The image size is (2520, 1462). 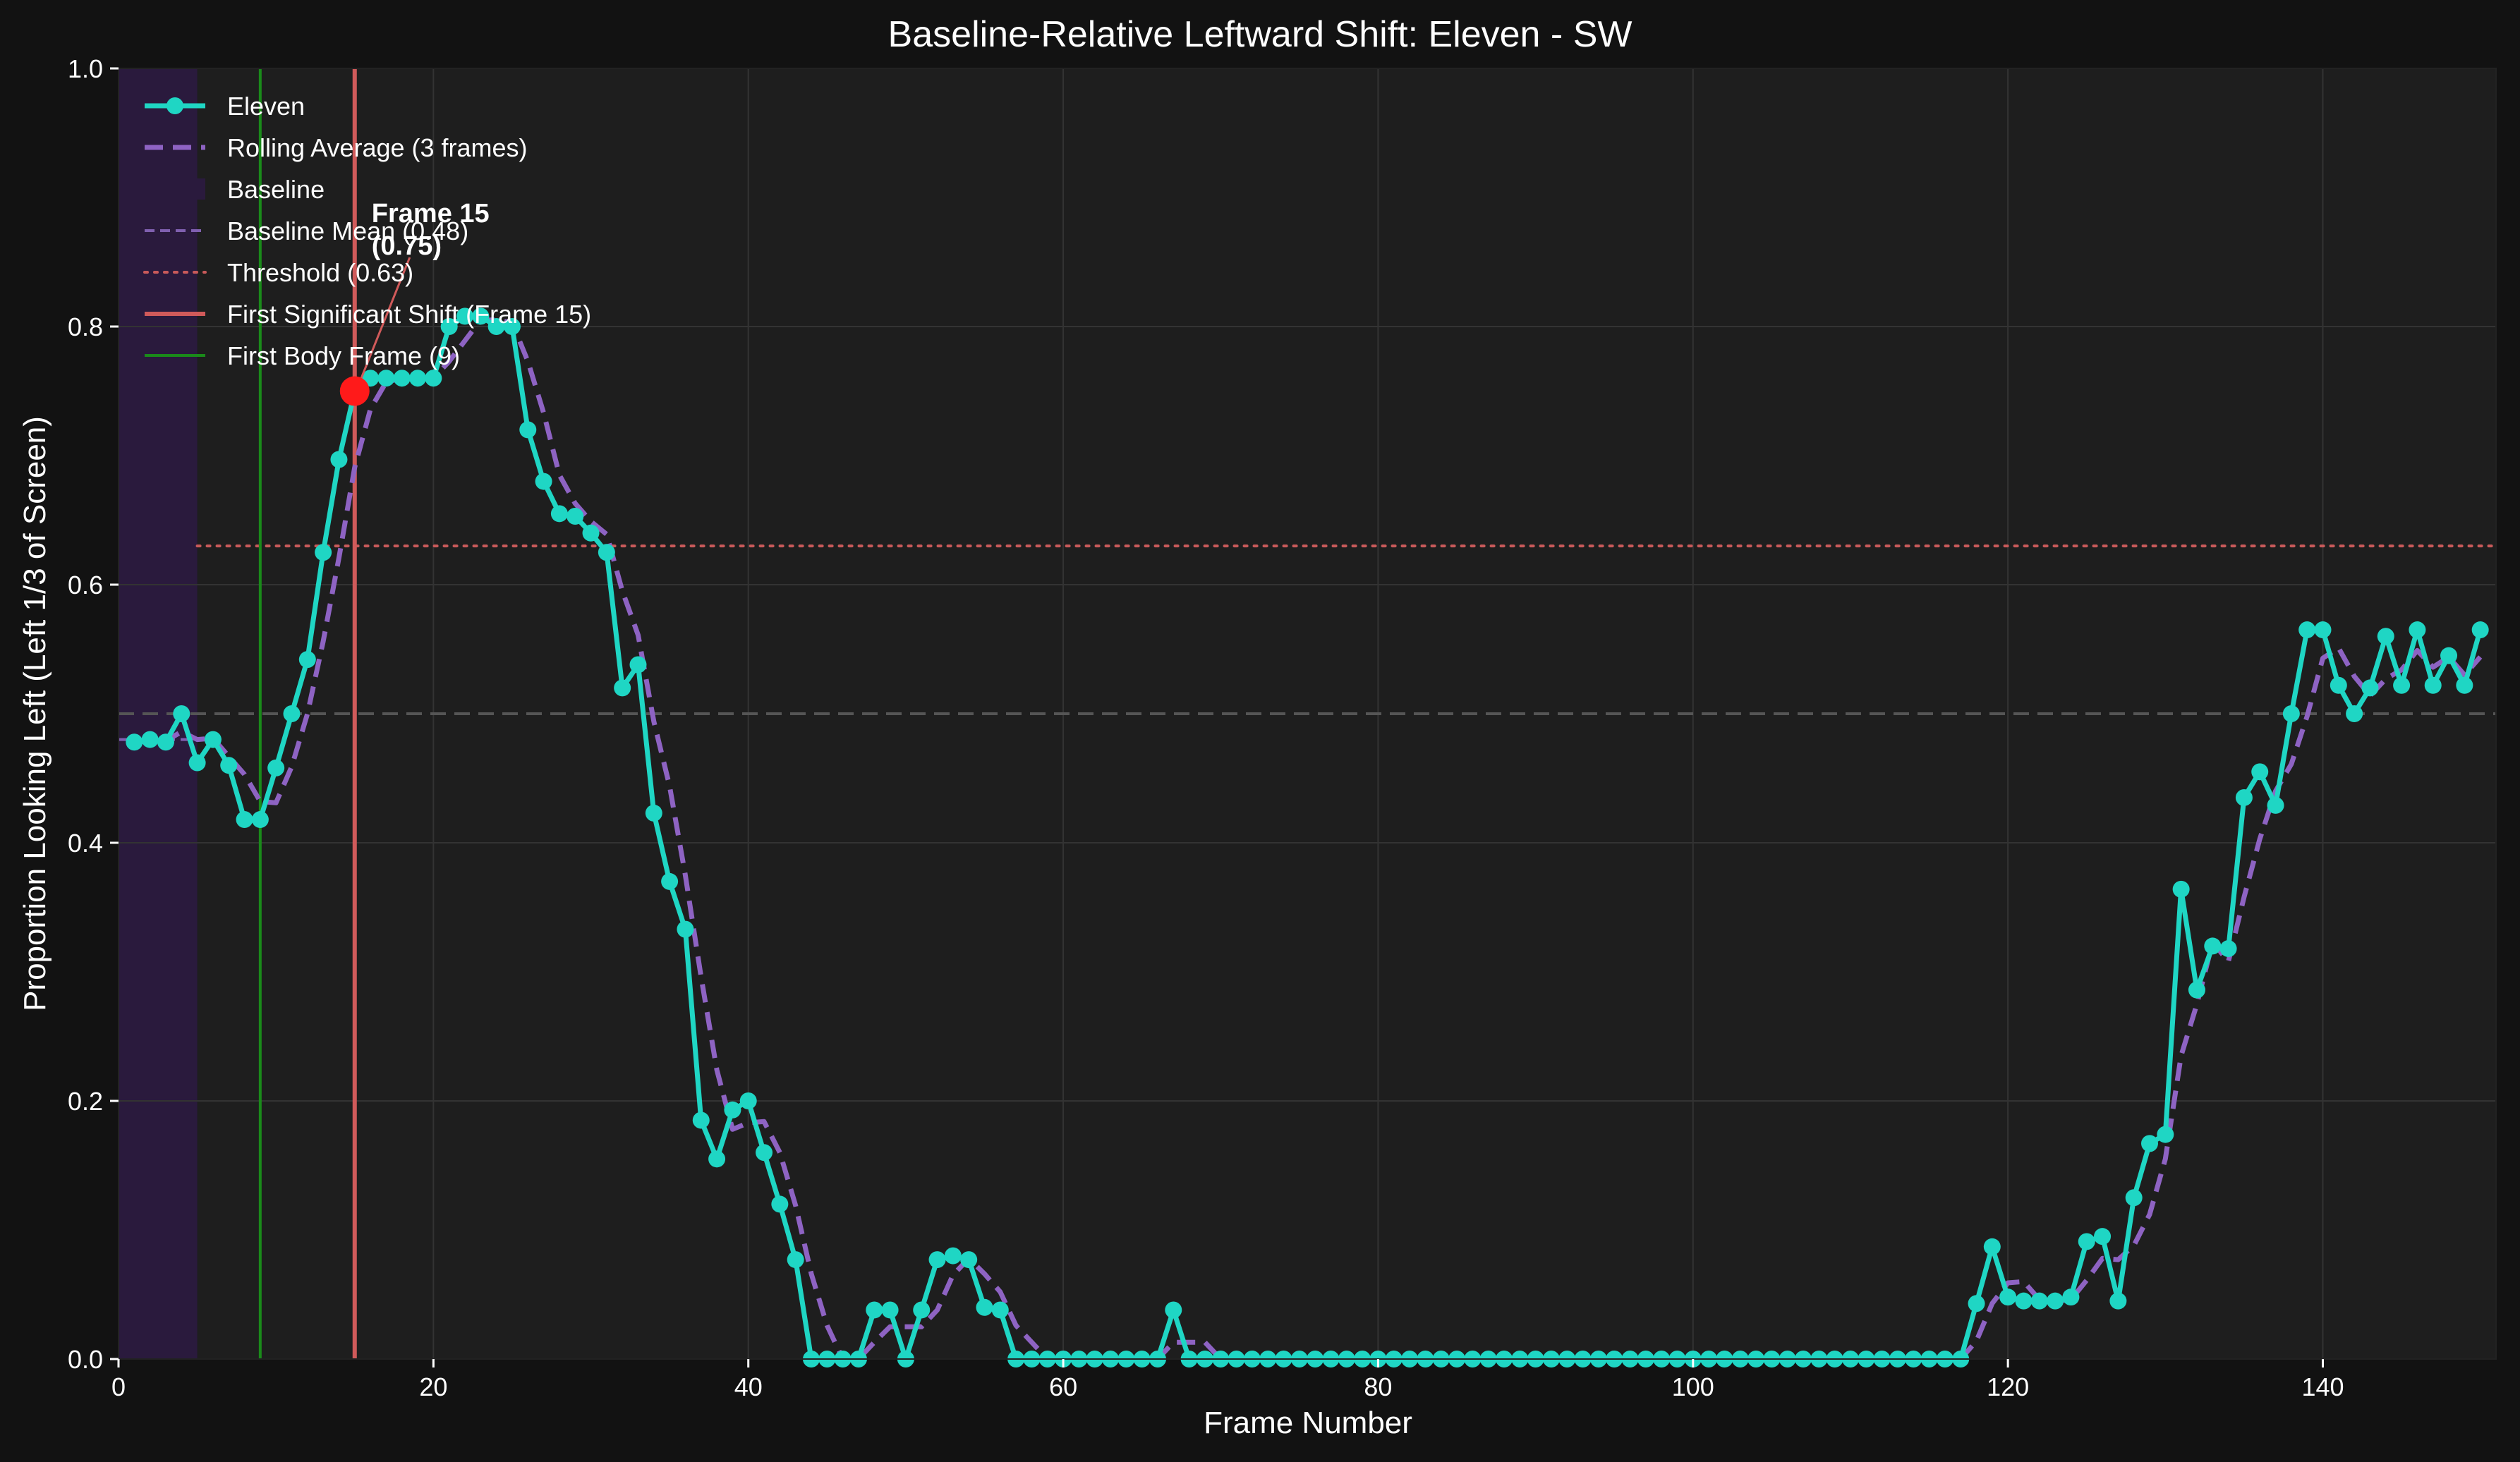 I want to click on legend-label: Baseline Mean (0.48), so click(x=348, y=231).